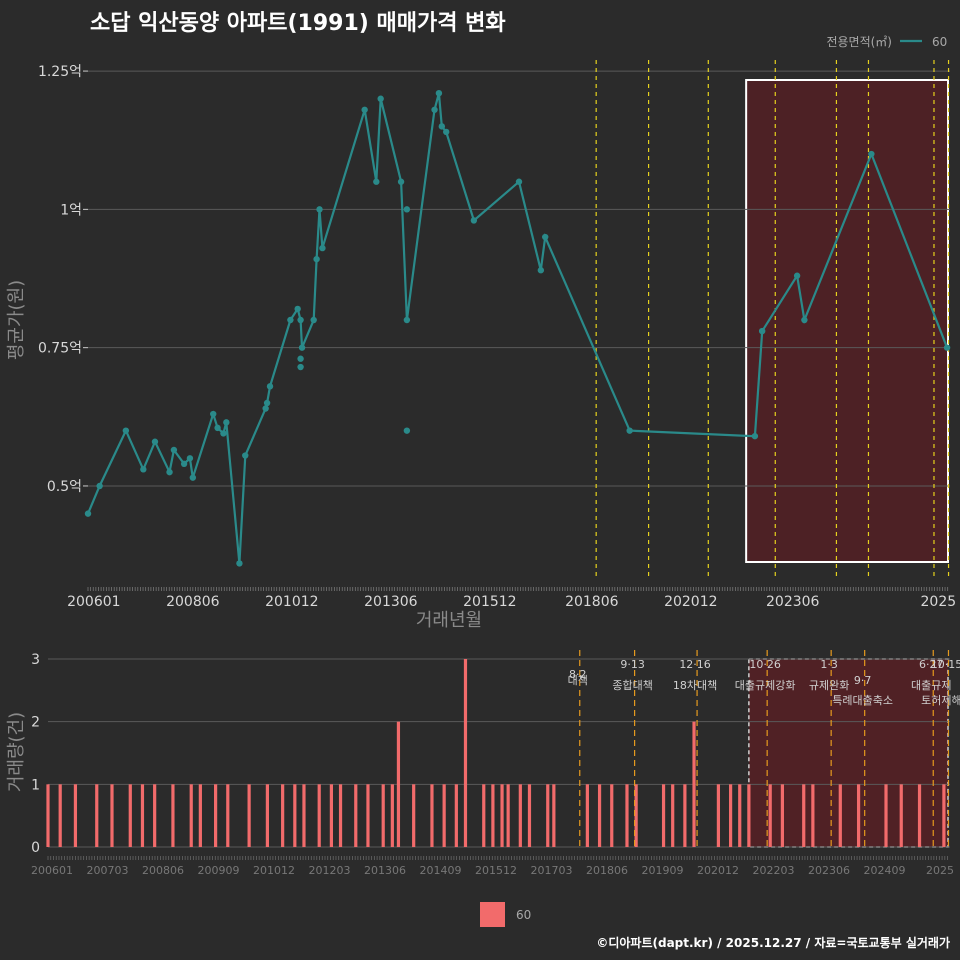  Describe the element at coordinates (940, 700) in the screenshot. I see `policy-name-label: 토허제해제` at that location.